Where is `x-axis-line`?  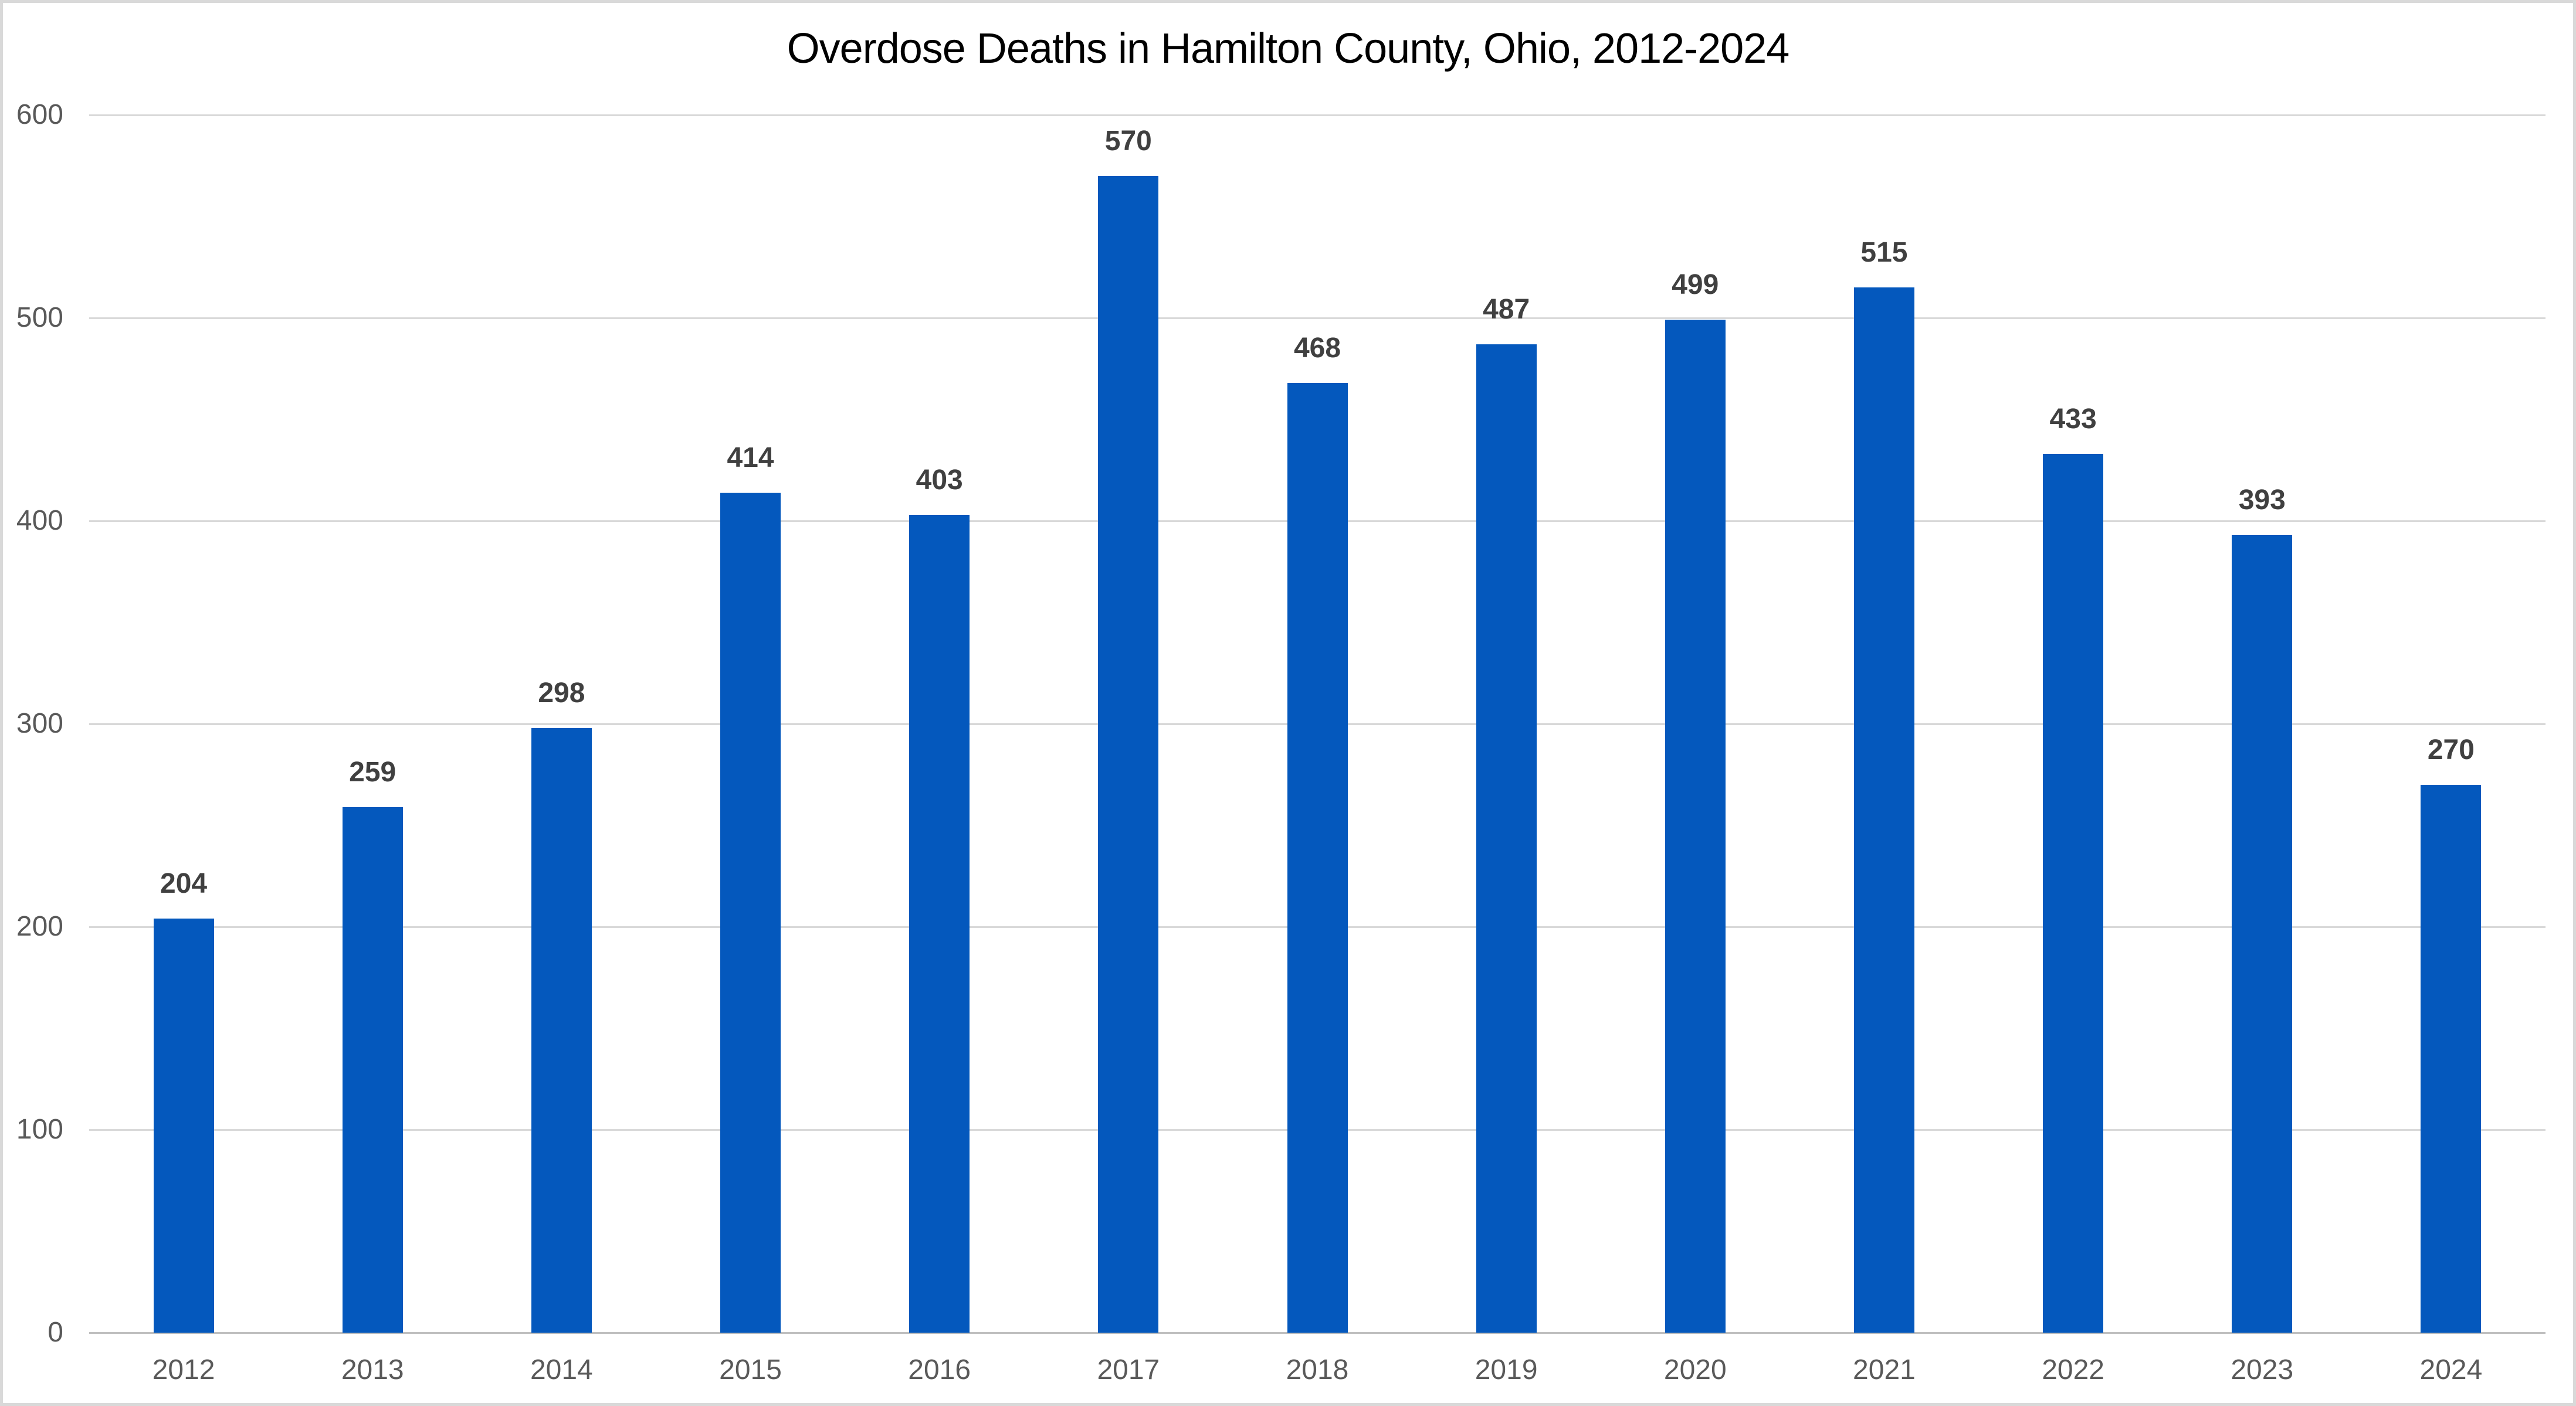 x-axis-line is located at coordinates (1317, 1333).